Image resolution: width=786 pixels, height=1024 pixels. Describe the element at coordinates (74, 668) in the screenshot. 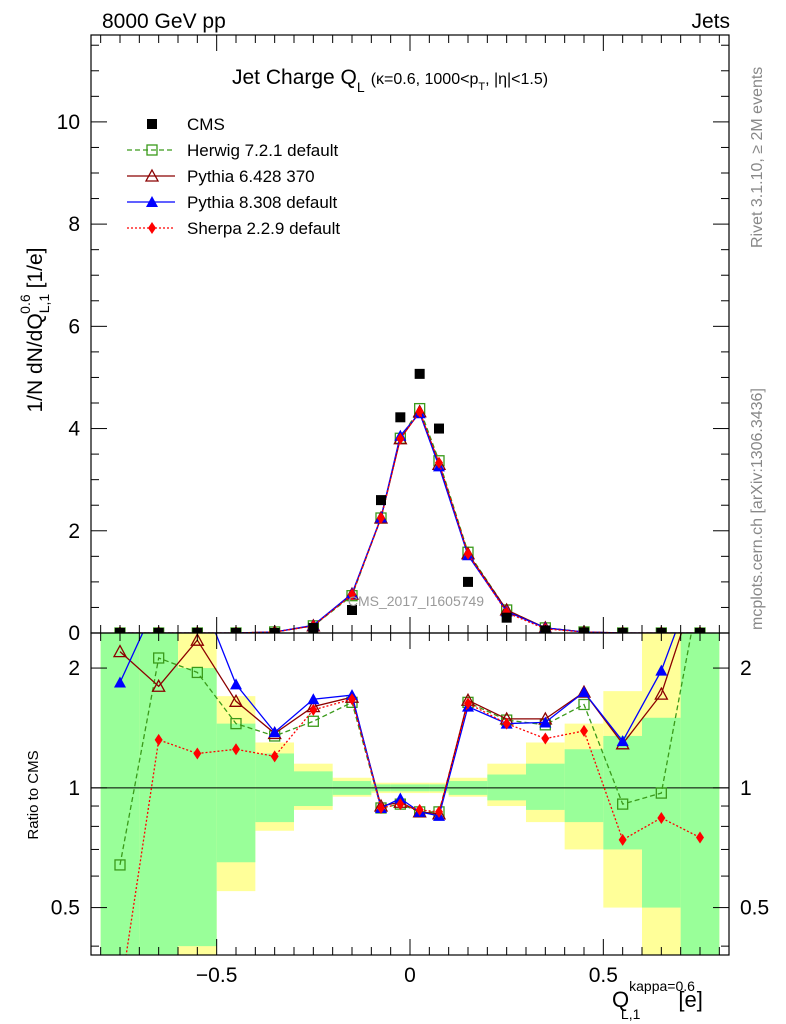

I see `ratio-y-tick-label-left: 2` at that location.